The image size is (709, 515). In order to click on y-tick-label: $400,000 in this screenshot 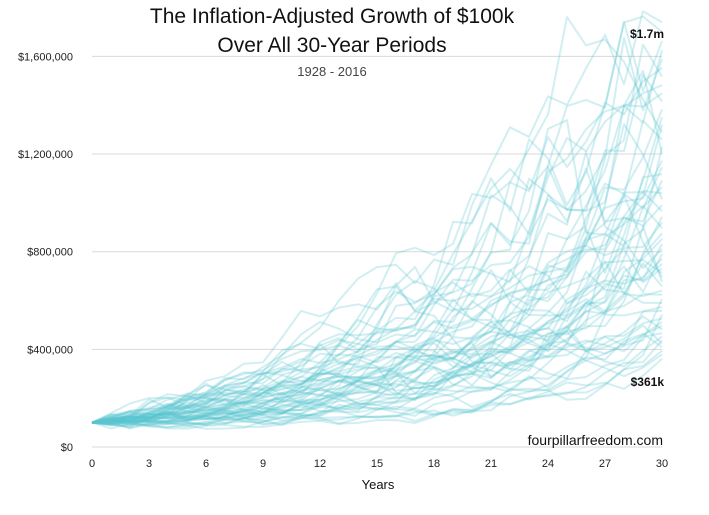, I will do `click(50, 350)`.